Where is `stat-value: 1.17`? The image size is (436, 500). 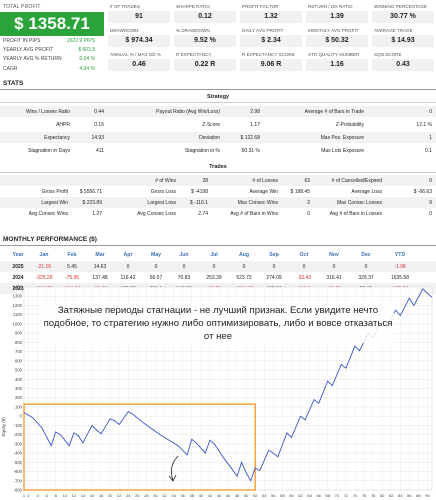
stat-value: 1.17 is located at coordinates (255, 125).